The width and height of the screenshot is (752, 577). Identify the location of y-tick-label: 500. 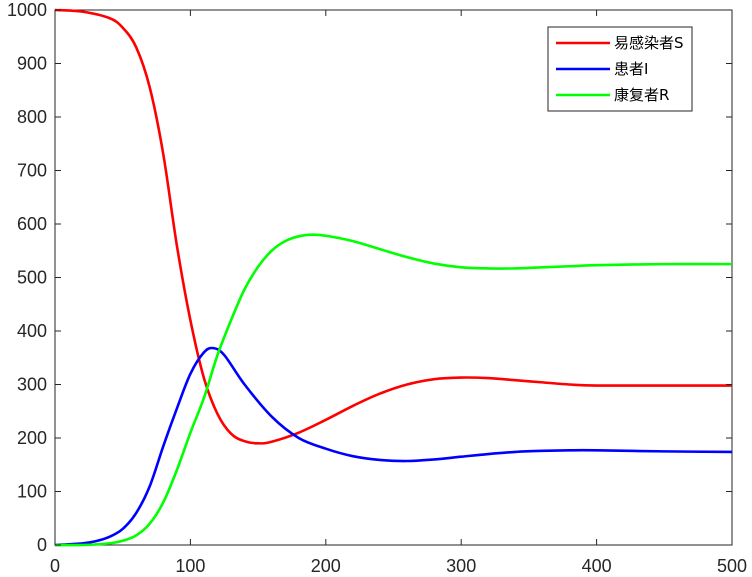
(32, 278).